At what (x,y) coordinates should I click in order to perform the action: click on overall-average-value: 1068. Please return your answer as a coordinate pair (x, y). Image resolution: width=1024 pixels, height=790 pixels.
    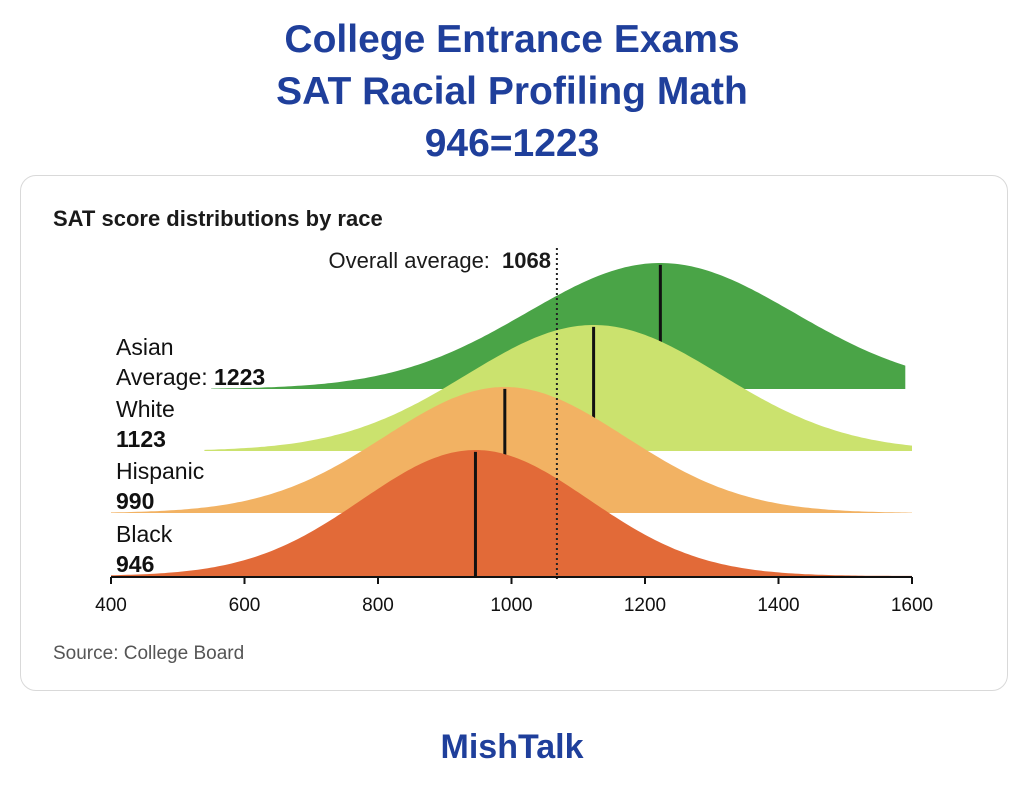
    Looking at the image, I should click on (526, 260).